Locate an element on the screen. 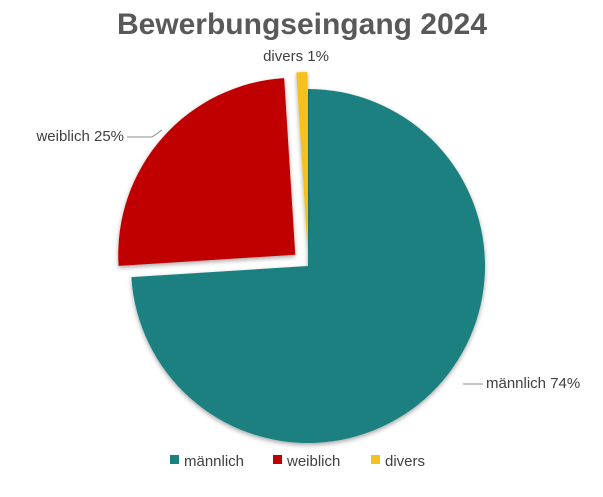 The height and width of the screenshot is (497, 603). legend-label-divers: divers is located at coordinates (405, 461).